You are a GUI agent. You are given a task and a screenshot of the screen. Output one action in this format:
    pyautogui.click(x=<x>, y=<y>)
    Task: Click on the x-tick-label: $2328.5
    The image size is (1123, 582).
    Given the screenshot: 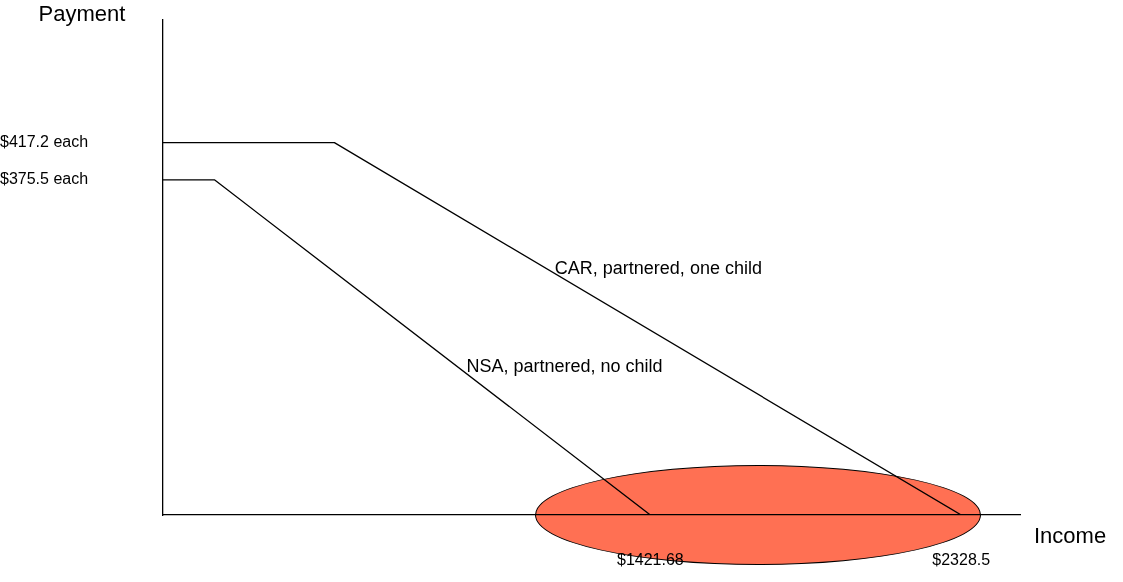 What is the action you would take?
    pyautogui.click(x=961, y=560)
    